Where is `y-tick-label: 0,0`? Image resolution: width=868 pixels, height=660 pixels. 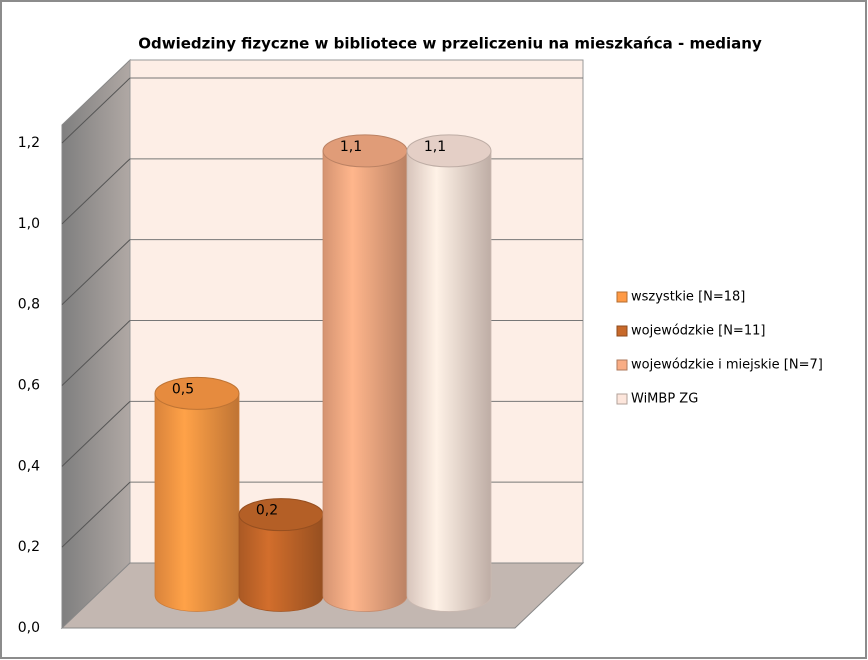
y-tick-label: 0,0 is located at coordinates (29, 628).